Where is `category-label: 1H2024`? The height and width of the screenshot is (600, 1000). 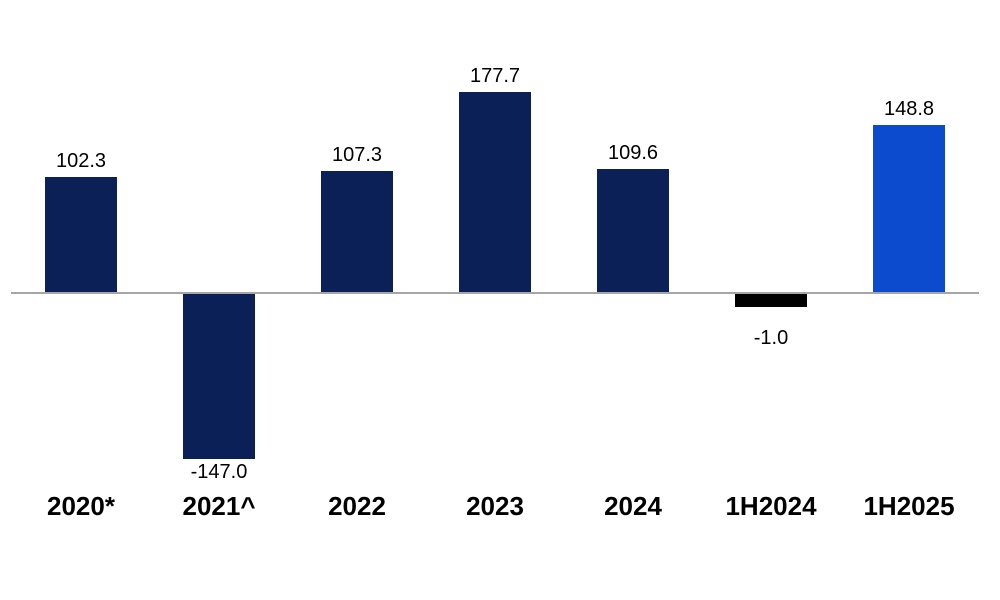 category-label: 1H2024 is located at coordinates (771, 506).